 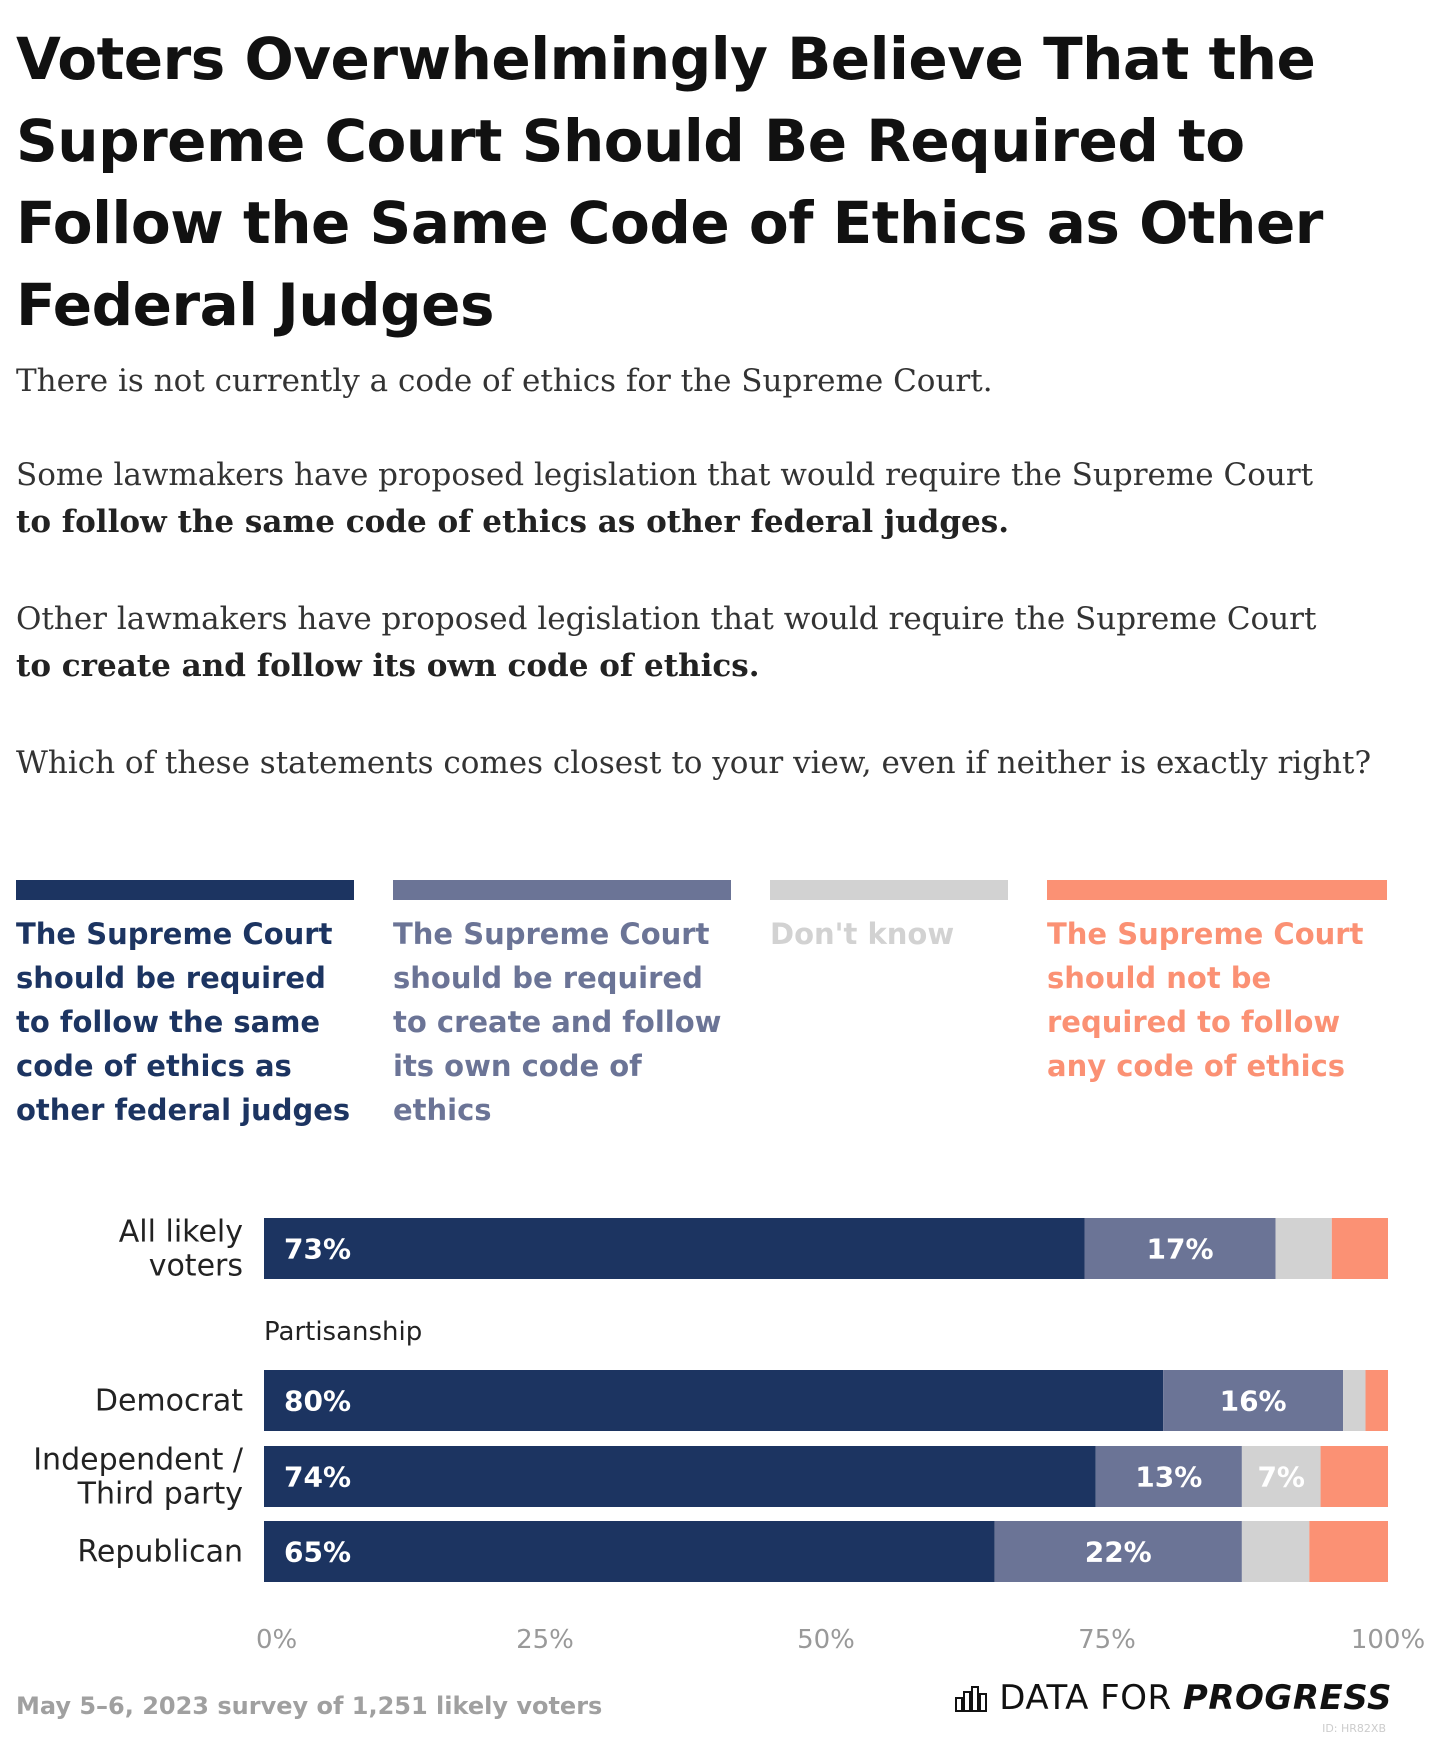 I want to click on category-label-line: Republican, so click(x=160, y=1552).